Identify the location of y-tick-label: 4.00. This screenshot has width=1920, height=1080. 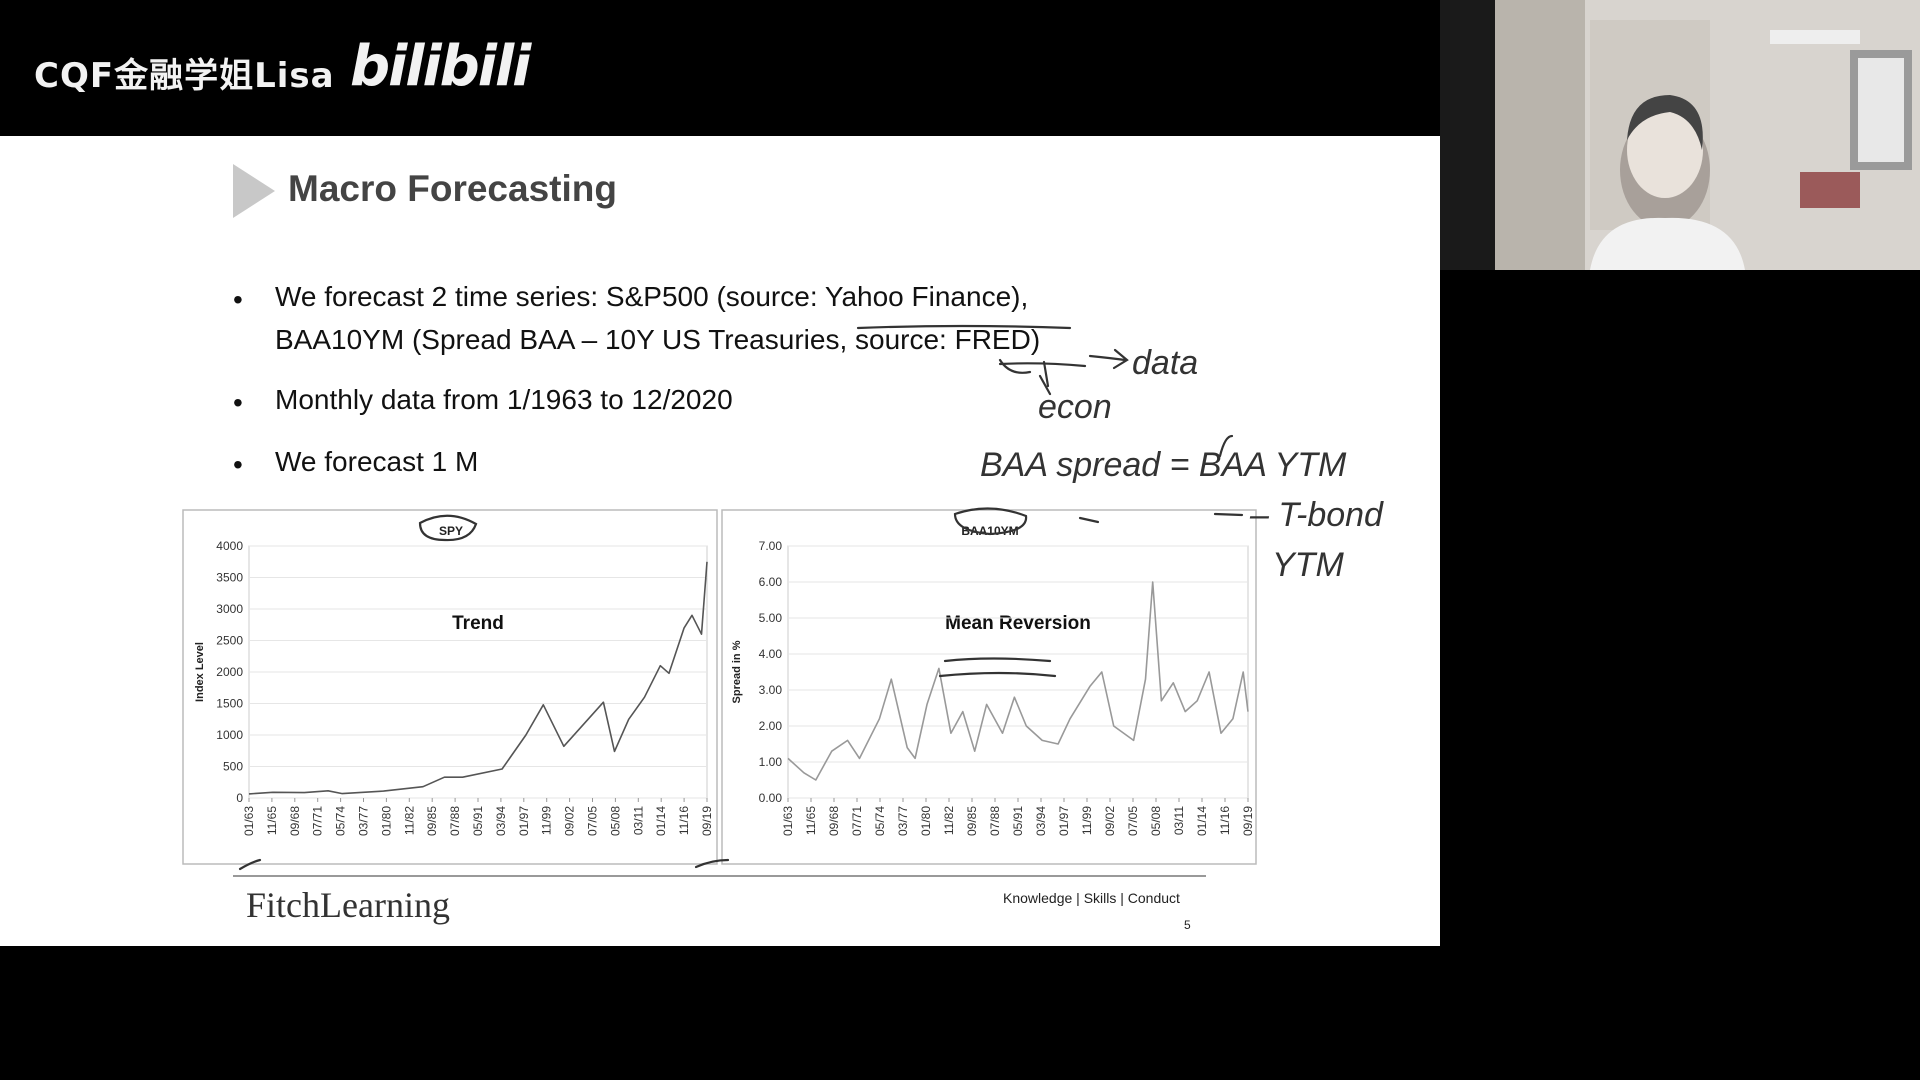
(771, 654).